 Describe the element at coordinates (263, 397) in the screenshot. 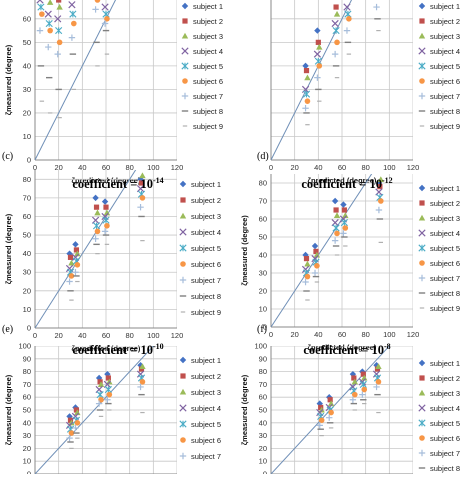

I see `y-tick-label: 60` at that location.